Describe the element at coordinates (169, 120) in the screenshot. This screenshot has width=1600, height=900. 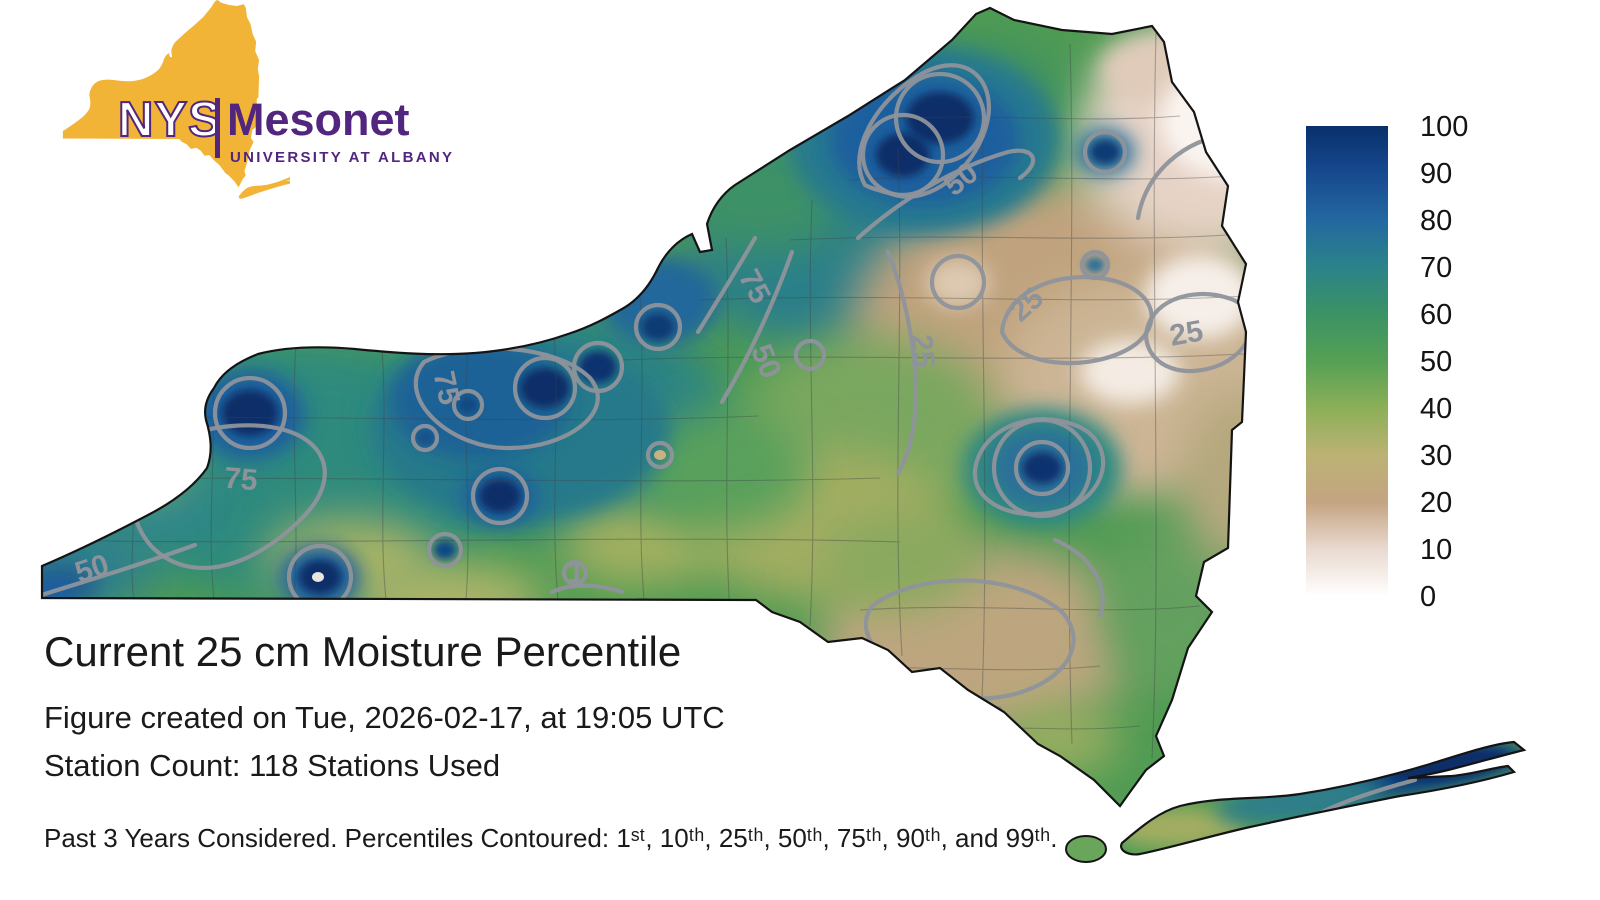
I see `logo-nys-text: NYS` at that location.